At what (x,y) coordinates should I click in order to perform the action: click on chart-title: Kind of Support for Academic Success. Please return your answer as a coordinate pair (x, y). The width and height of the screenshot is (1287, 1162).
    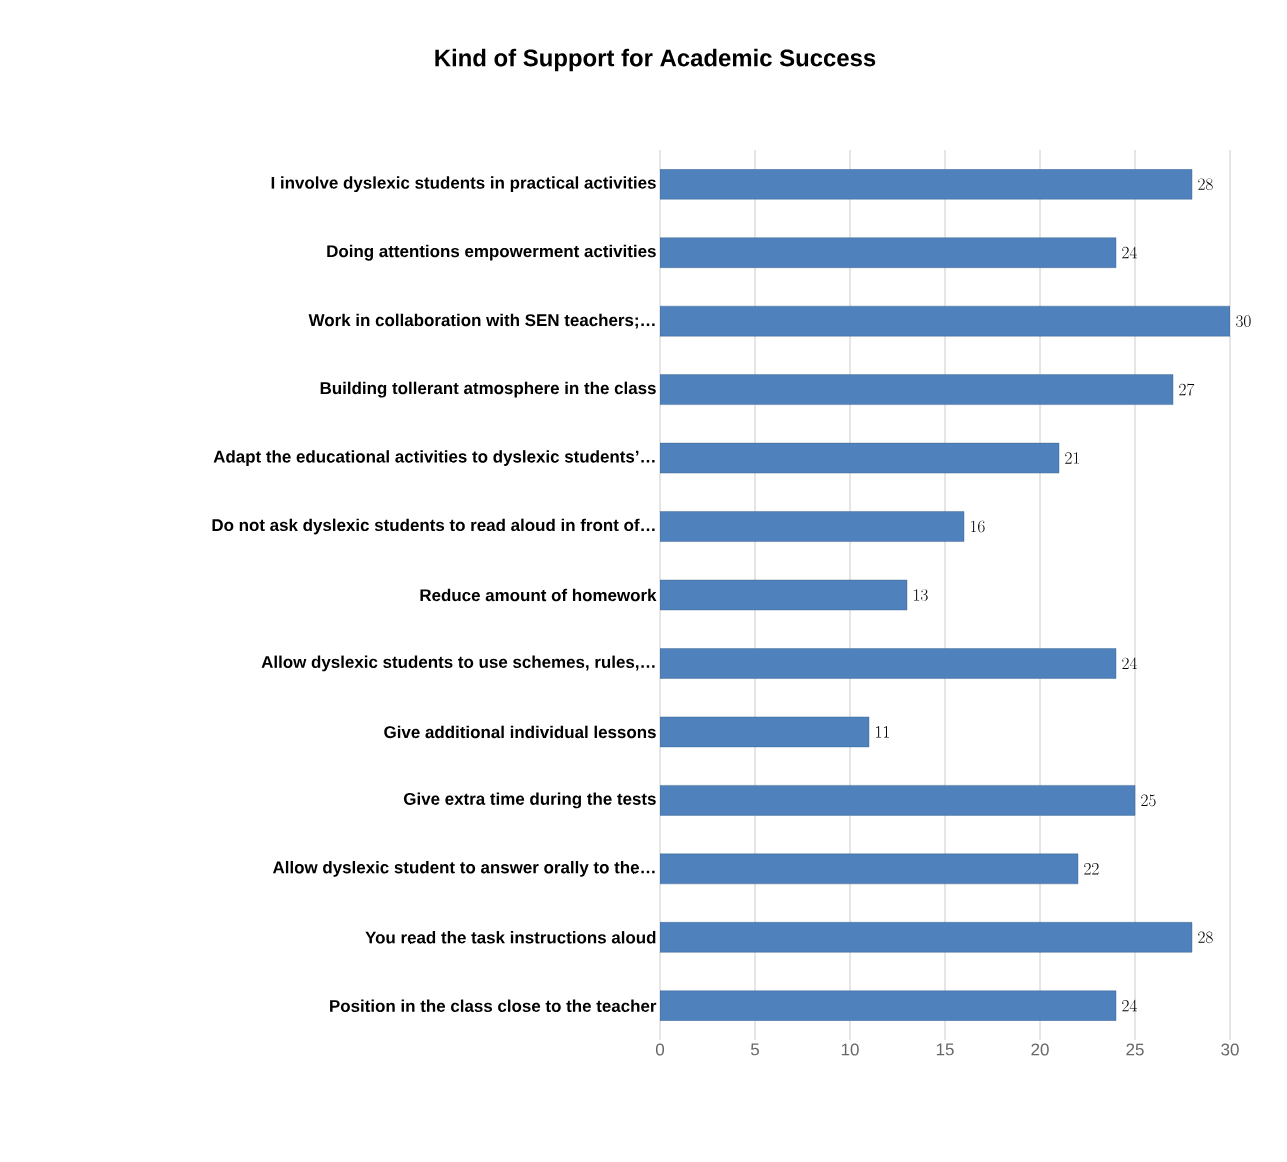
    Looking at the image, I should click on (655, 60).